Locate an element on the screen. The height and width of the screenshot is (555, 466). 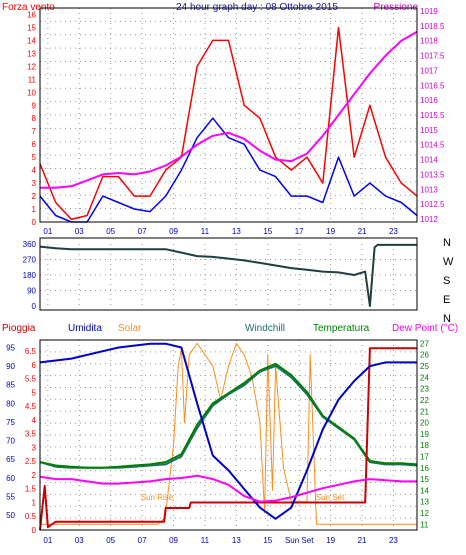
panel1-x-tick-label: 21 is located at coordinates (362, 231).